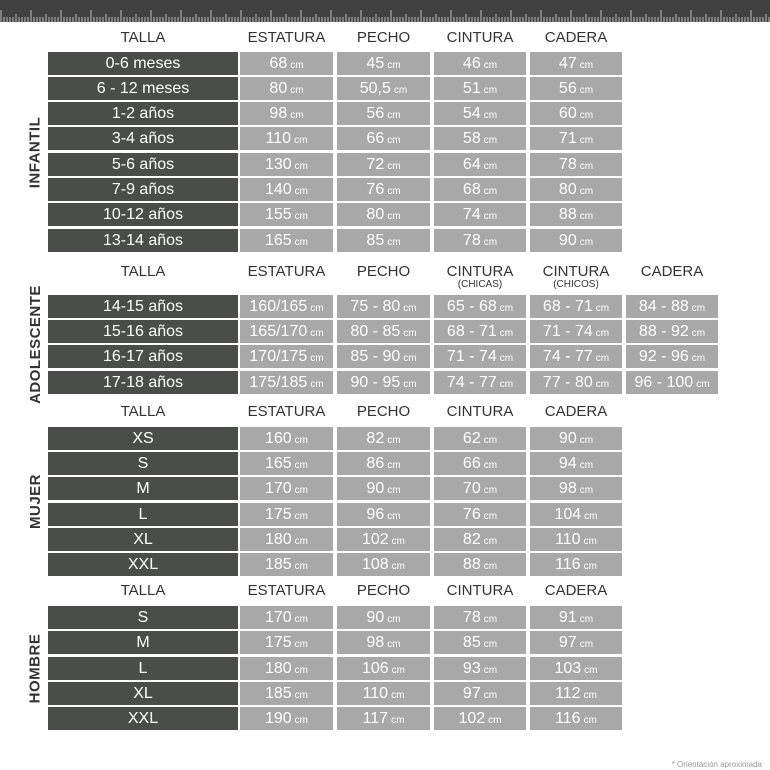 Image resolution: width=770 pixels, height=770 pixels. I want to click on column-header-title: ESTATURA, so click(286, 37).